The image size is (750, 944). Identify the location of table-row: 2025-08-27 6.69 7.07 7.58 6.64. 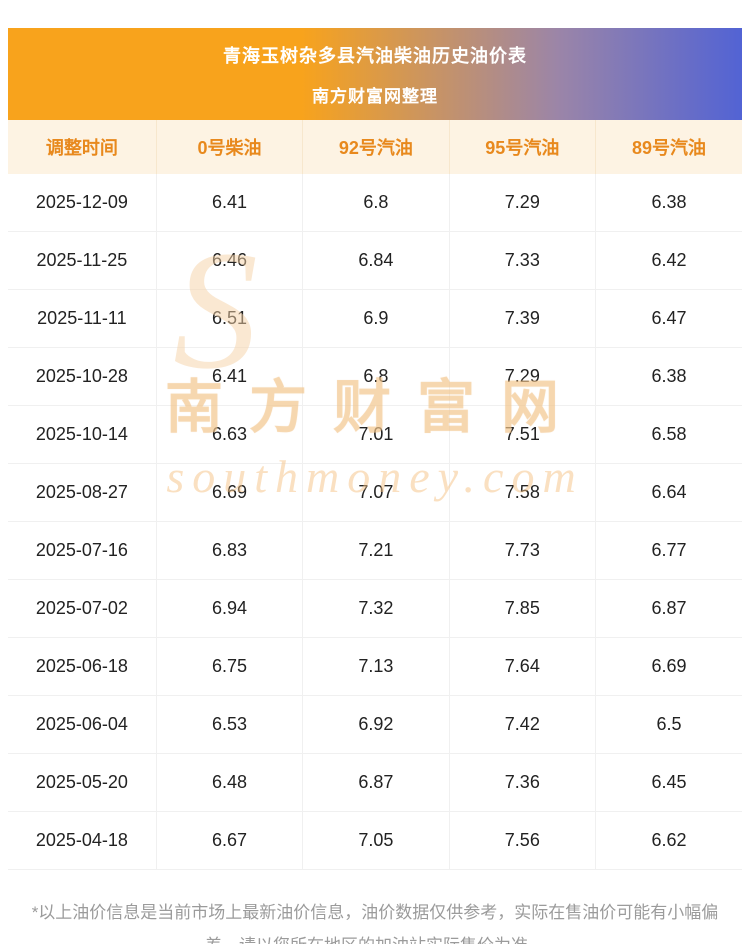
(375, 492).